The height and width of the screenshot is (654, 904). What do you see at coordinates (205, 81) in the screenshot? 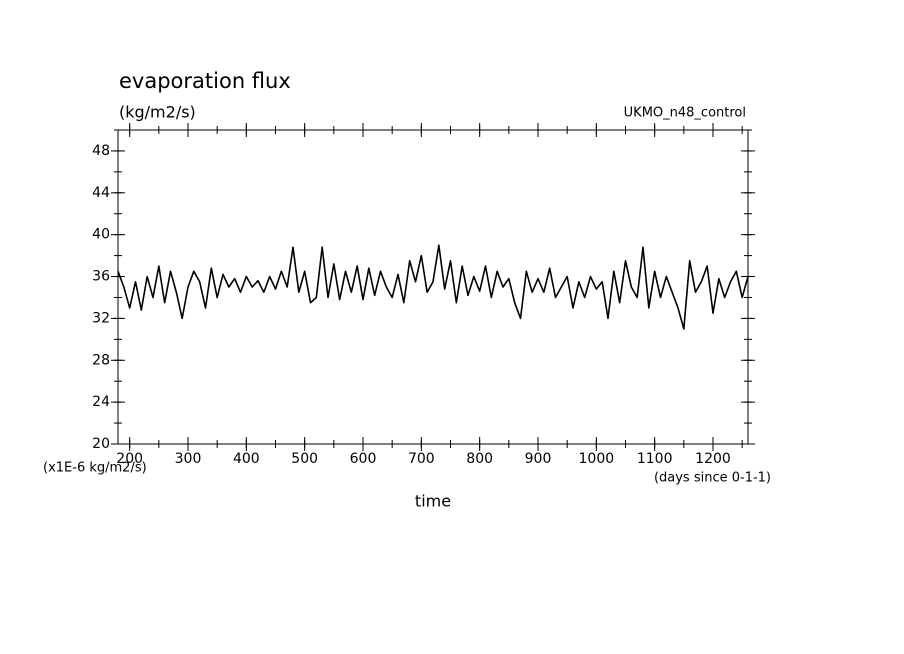
I see `chart-title: evaporation flux` at bounding box center [205, 81].